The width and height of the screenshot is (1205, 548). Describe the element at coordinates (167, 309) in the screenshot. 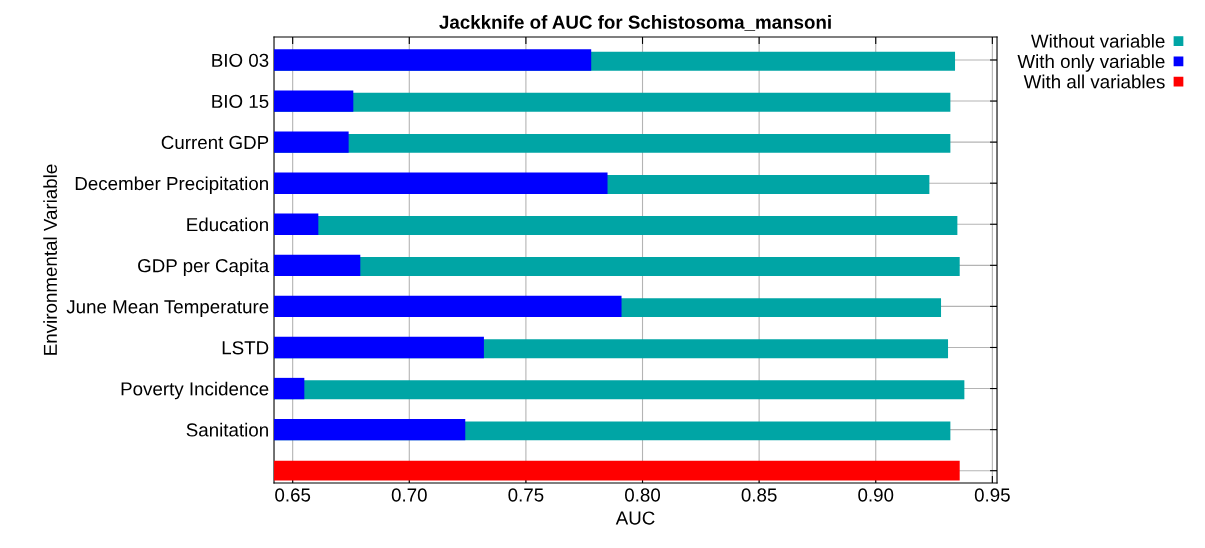

I see `y-tick-label: June Mean Temperature` at that location.